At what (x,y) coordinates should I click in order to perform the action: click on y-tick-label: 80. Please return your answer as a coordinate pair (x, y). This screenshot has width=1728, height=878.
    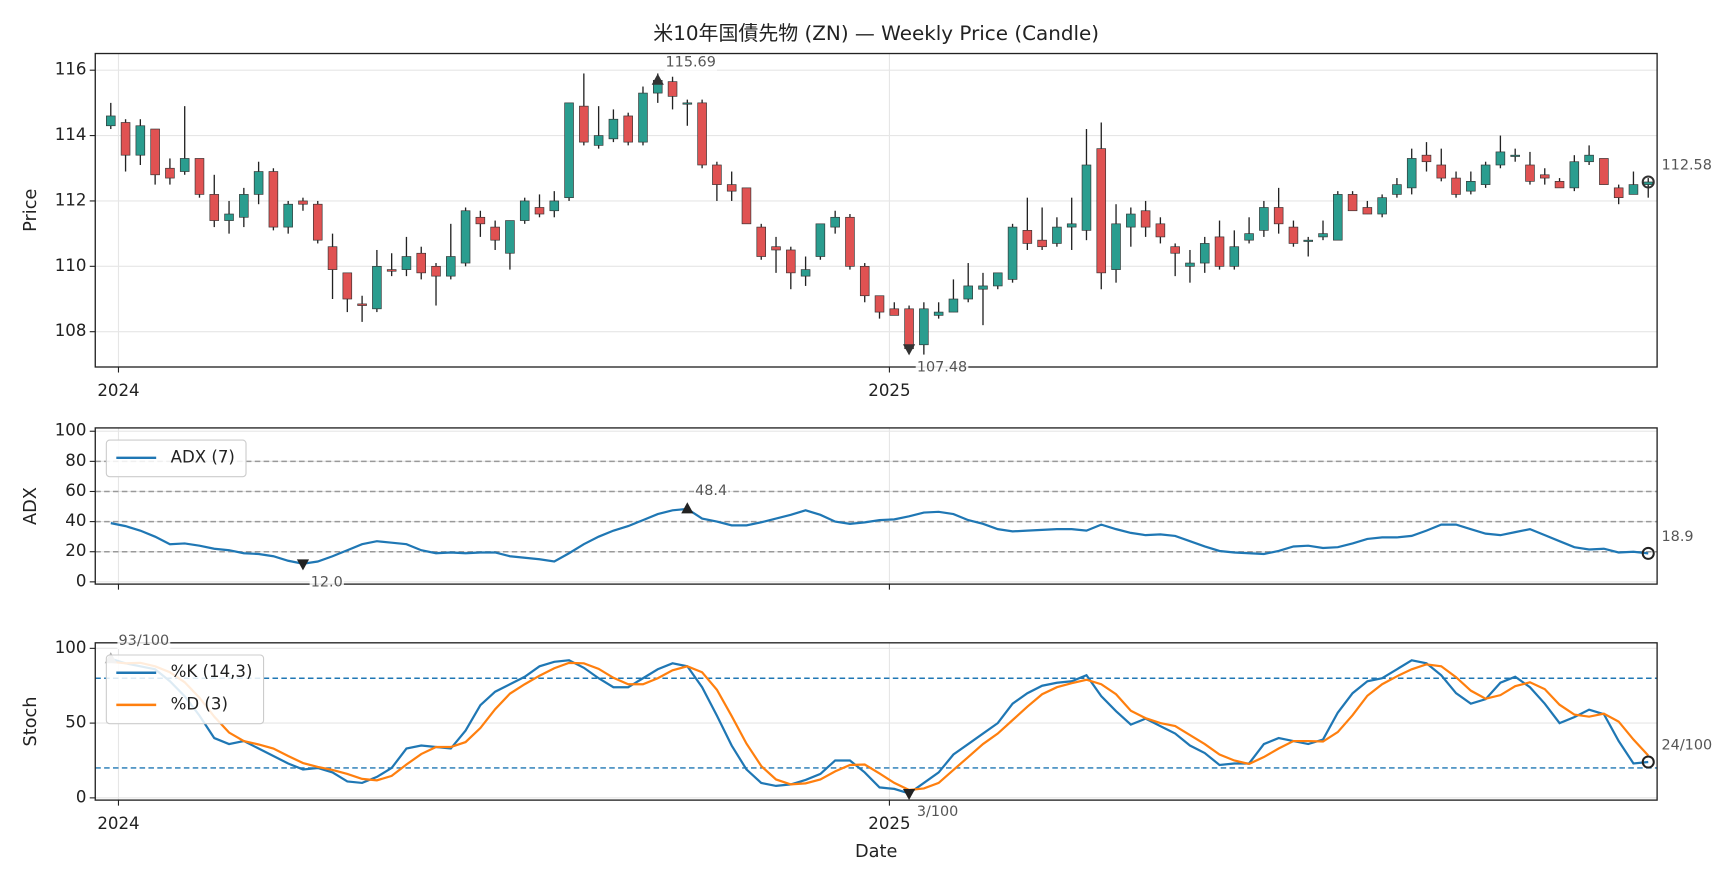
    Looking at the image, I should click on (75, 460).